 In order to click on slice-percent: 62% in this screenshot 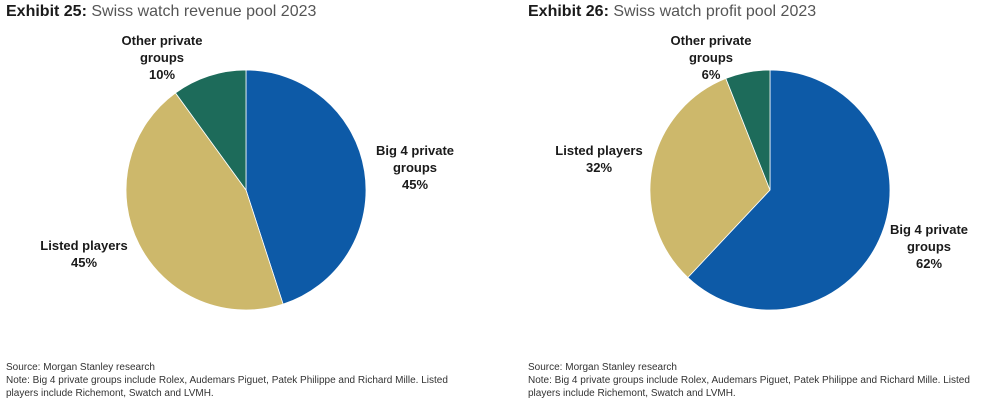, I will do `click(929, 263)`.